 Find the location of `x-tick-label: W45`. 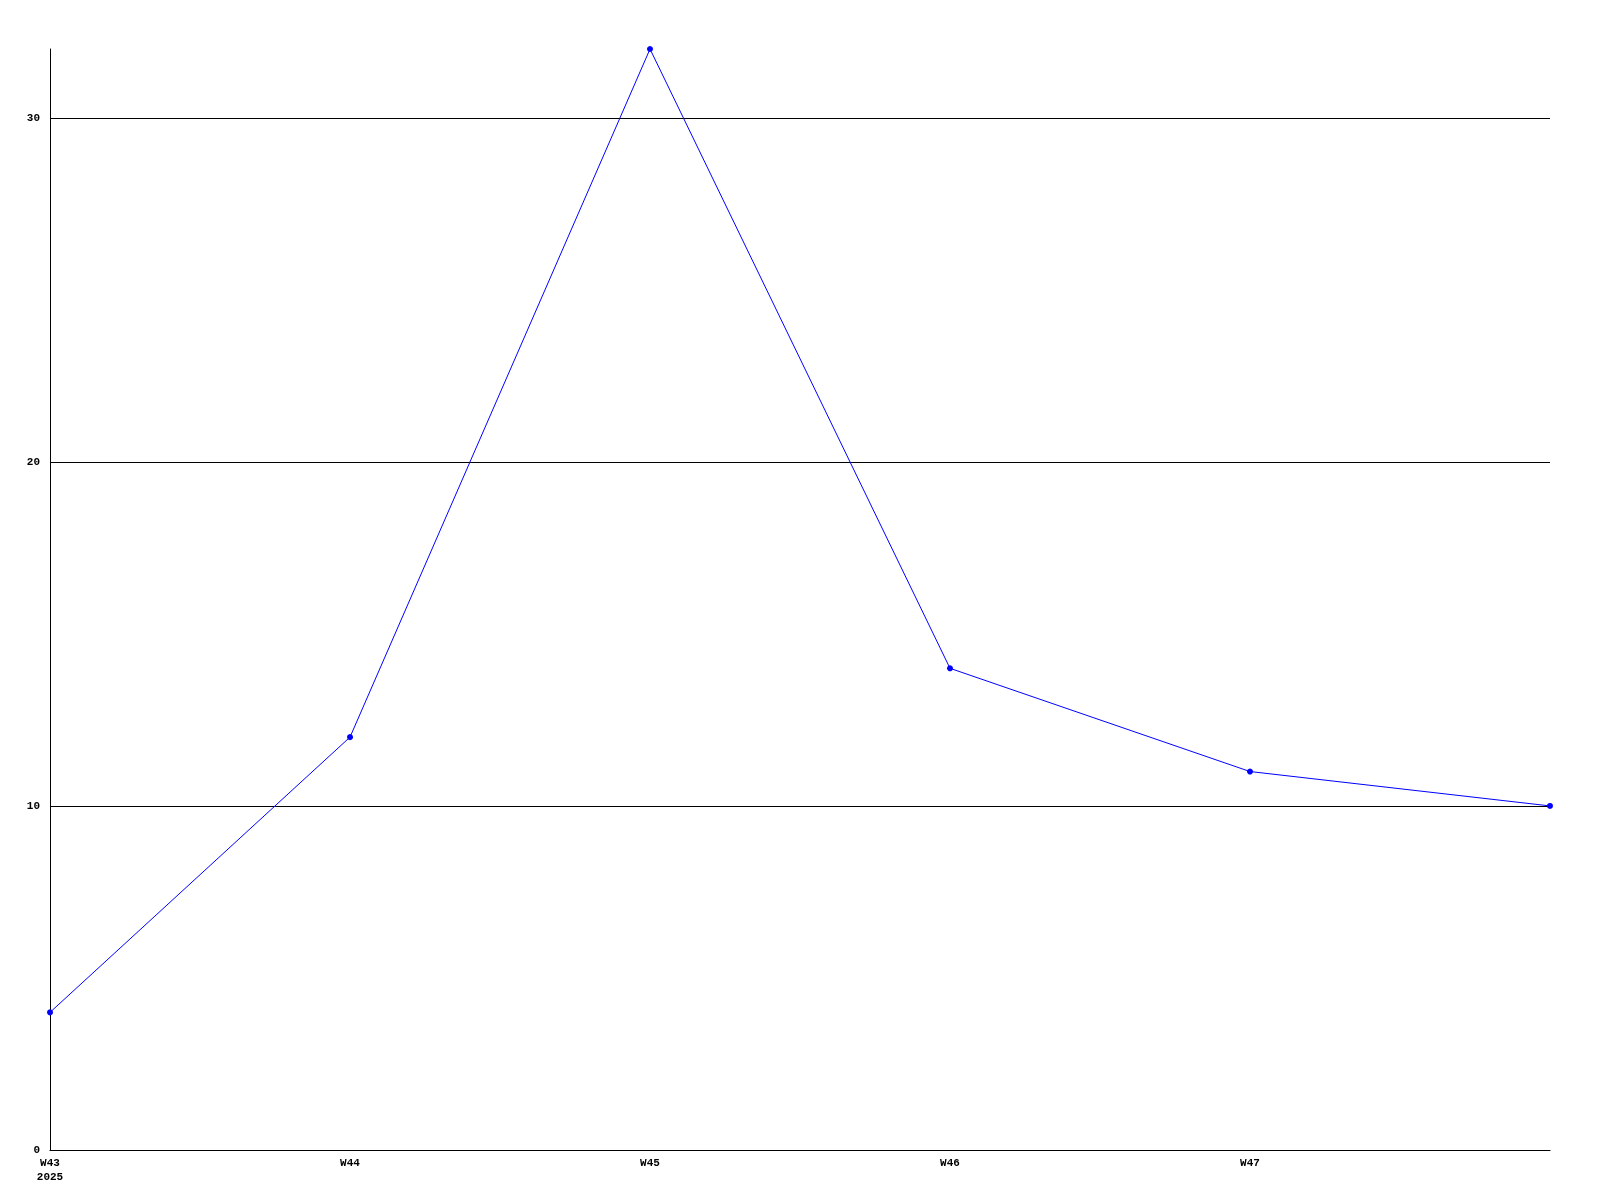

x-tick-label: W45 is located at coordinates (650, 1163).